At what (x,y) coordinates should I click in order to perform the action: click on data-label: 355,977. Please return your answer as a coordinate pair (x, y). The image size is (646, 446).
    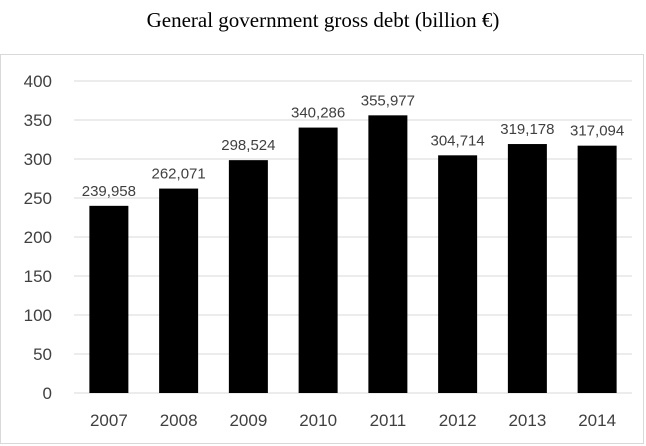
    Looking at the image, I should click on (388, 100).